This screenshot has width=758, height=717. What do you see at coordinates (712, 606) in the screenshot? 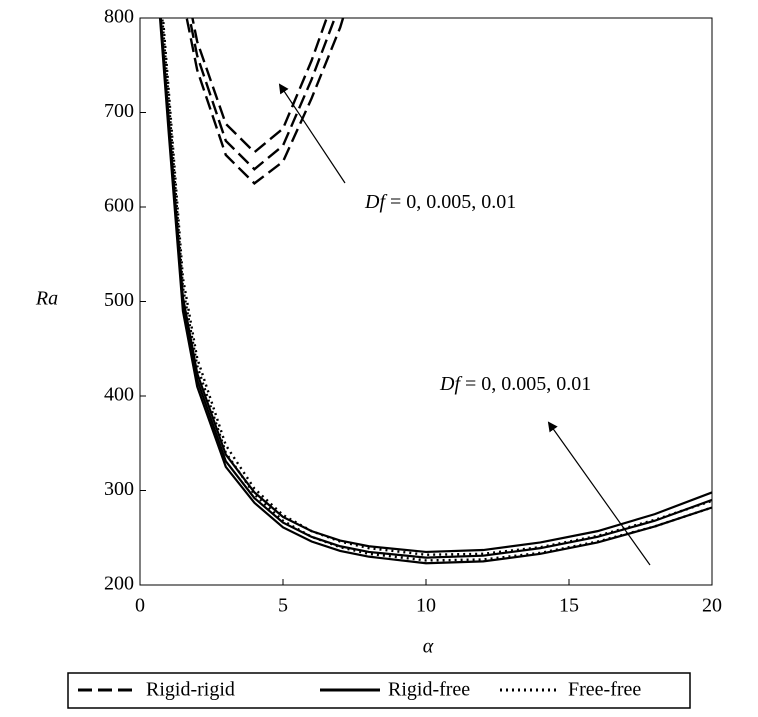
I see `x-tick-label: 20` at bounding box center [712, 606].